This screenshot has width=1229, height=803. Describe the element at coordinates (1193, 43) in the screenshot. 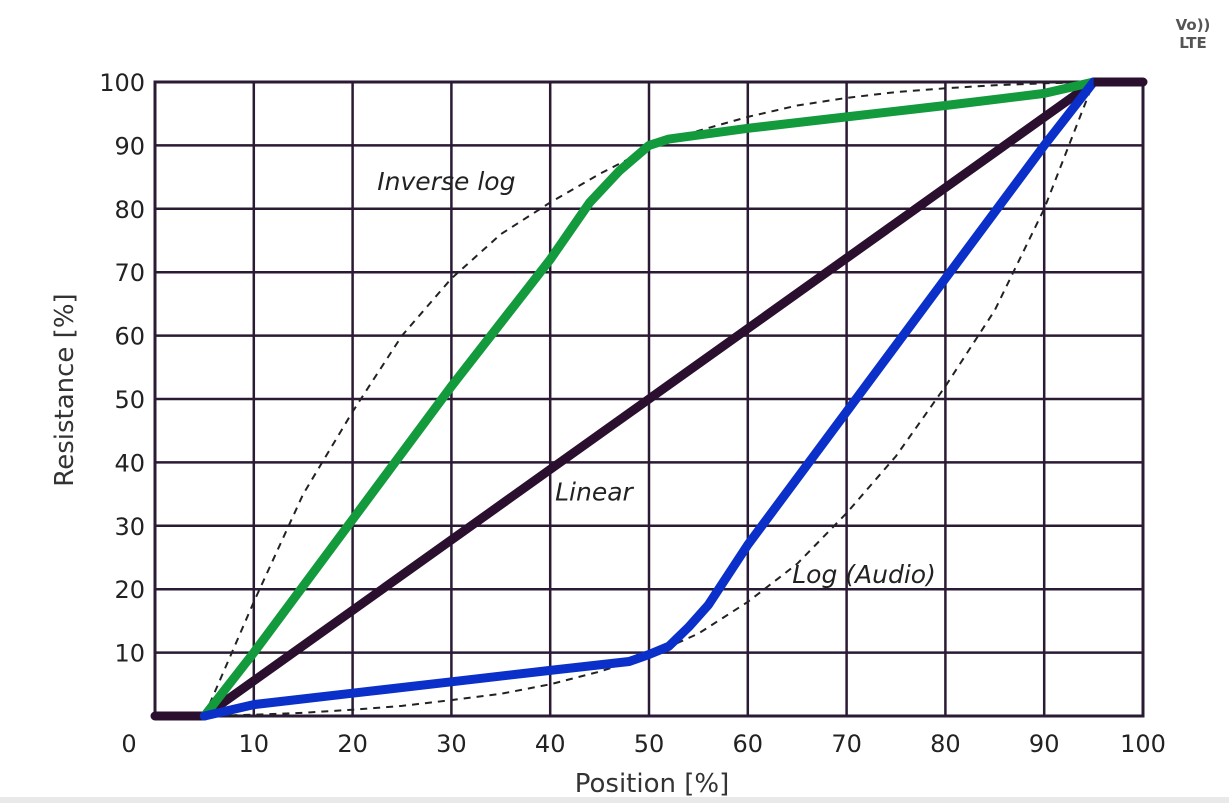

I see `lte-label: LTE` at that location.